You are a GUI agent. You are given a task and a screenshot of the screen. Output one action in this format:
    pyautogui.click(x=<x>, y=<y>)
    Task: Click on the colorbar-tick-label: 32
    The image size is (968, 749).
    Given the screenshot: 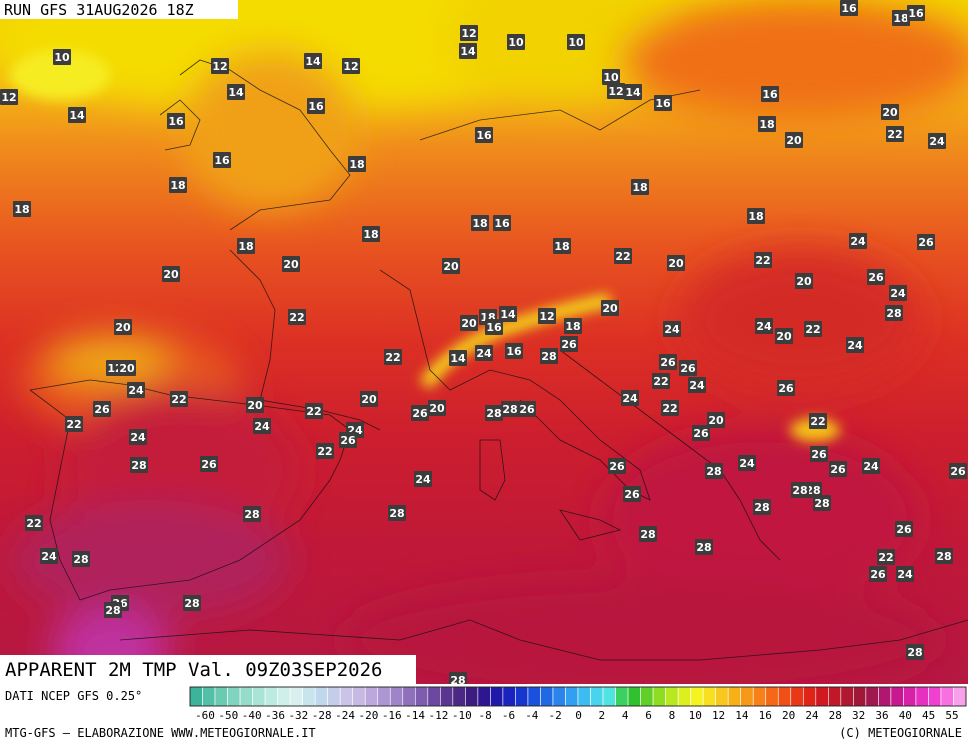 What is the action you would take?
    pyautogui.click(x=858, y=715)
    